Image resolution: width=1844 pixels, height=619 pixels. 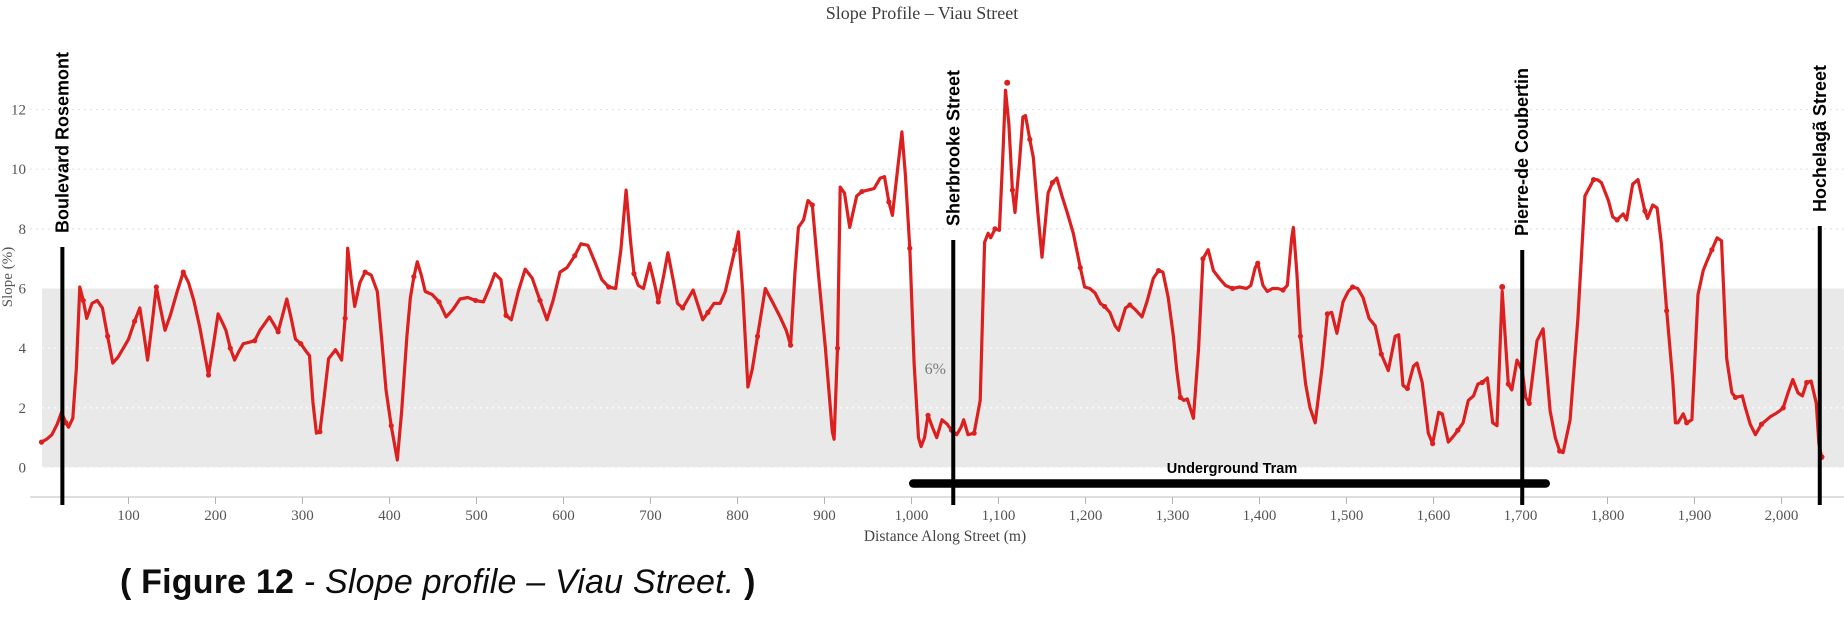 What do you see at coordinates (215, 516) in the screenshot?
I see `x-tick-label-200: 200` at bounding box center [215, 516].